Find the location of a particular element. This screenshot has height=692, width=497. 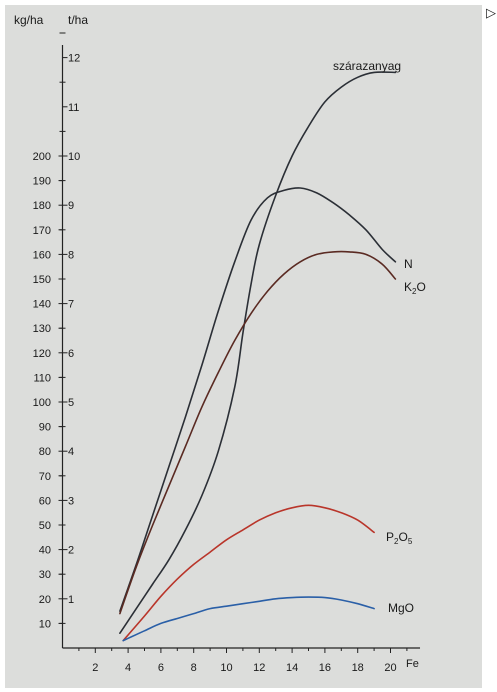

series-label-sz-razanyag: szárazanyag is located at coordinates (367, 66).